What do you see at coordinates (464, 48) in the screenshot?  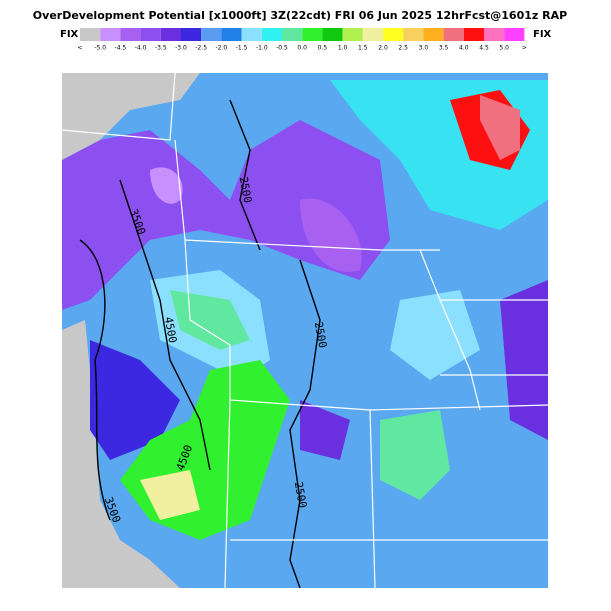 I see `legend-label: 4.0` at bounding box center [464, 48].